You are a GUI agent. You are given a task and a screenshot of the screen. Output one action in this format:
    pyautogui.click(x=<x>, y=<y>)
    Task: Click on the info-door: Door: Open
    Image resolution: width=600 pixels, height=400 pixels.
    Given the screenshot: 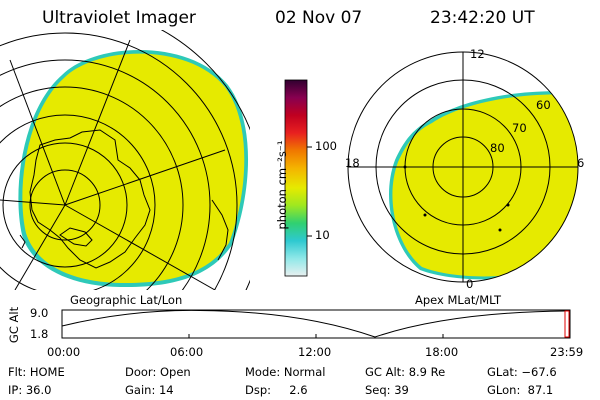 What is the action you would take?
    pyautogui.click(x=158, y=372)
    